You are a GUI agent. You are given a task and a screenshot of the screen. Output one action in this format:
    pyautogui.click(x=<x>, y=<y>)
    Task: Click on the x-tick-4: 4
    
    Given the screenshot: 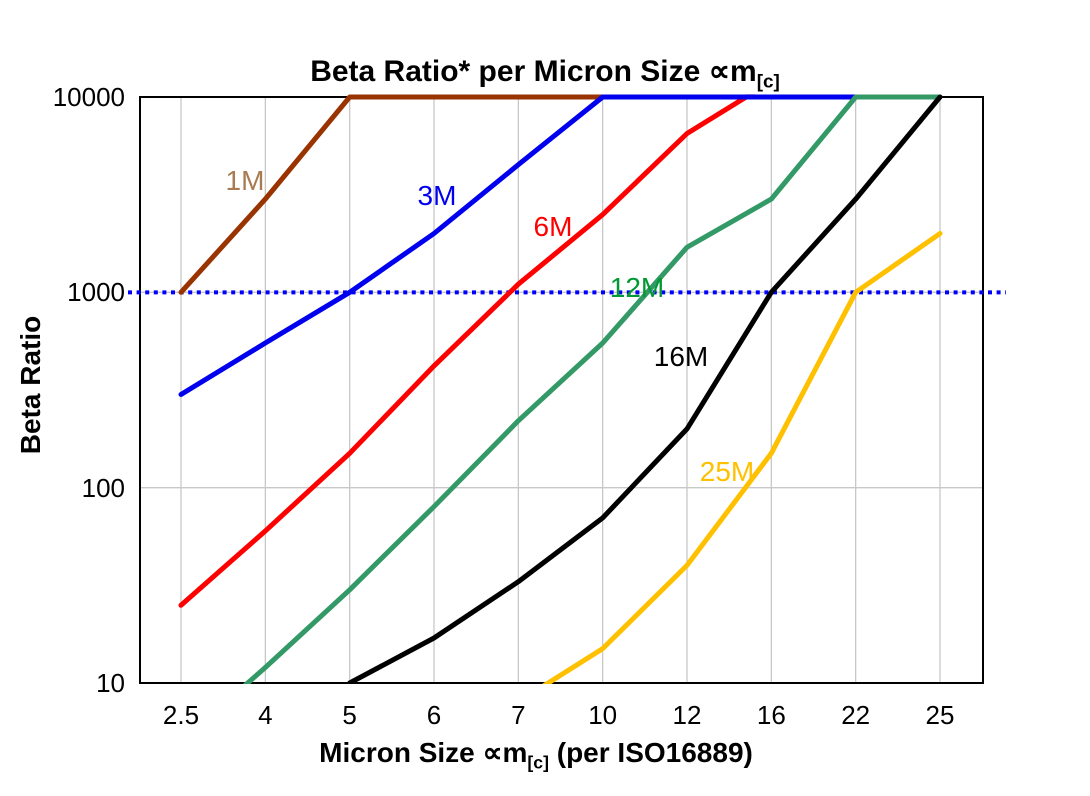 What is the action you would take?
    pyautogui.click(x=265, y=715)
    